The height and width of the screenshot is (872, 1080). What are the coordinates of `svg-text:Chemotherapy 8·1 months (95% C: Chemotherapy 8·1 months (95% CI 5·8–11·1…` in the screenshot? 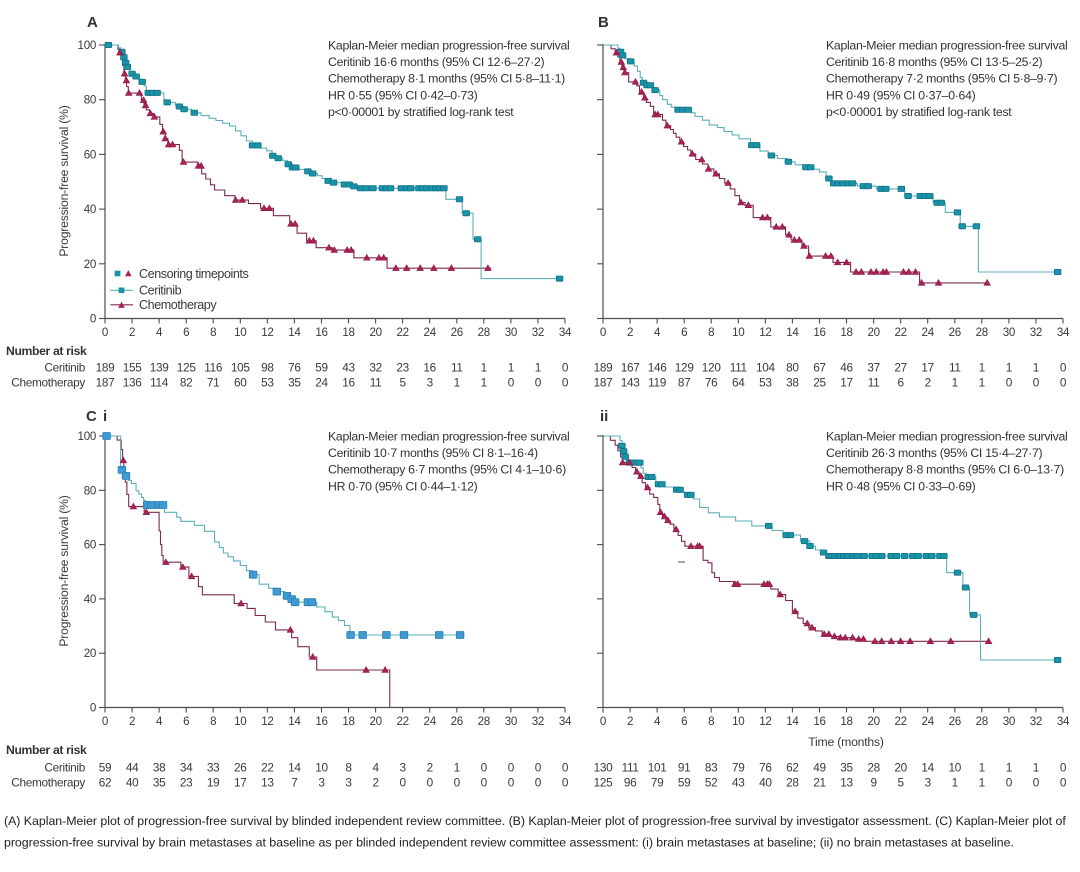 It's located at (446, 79).